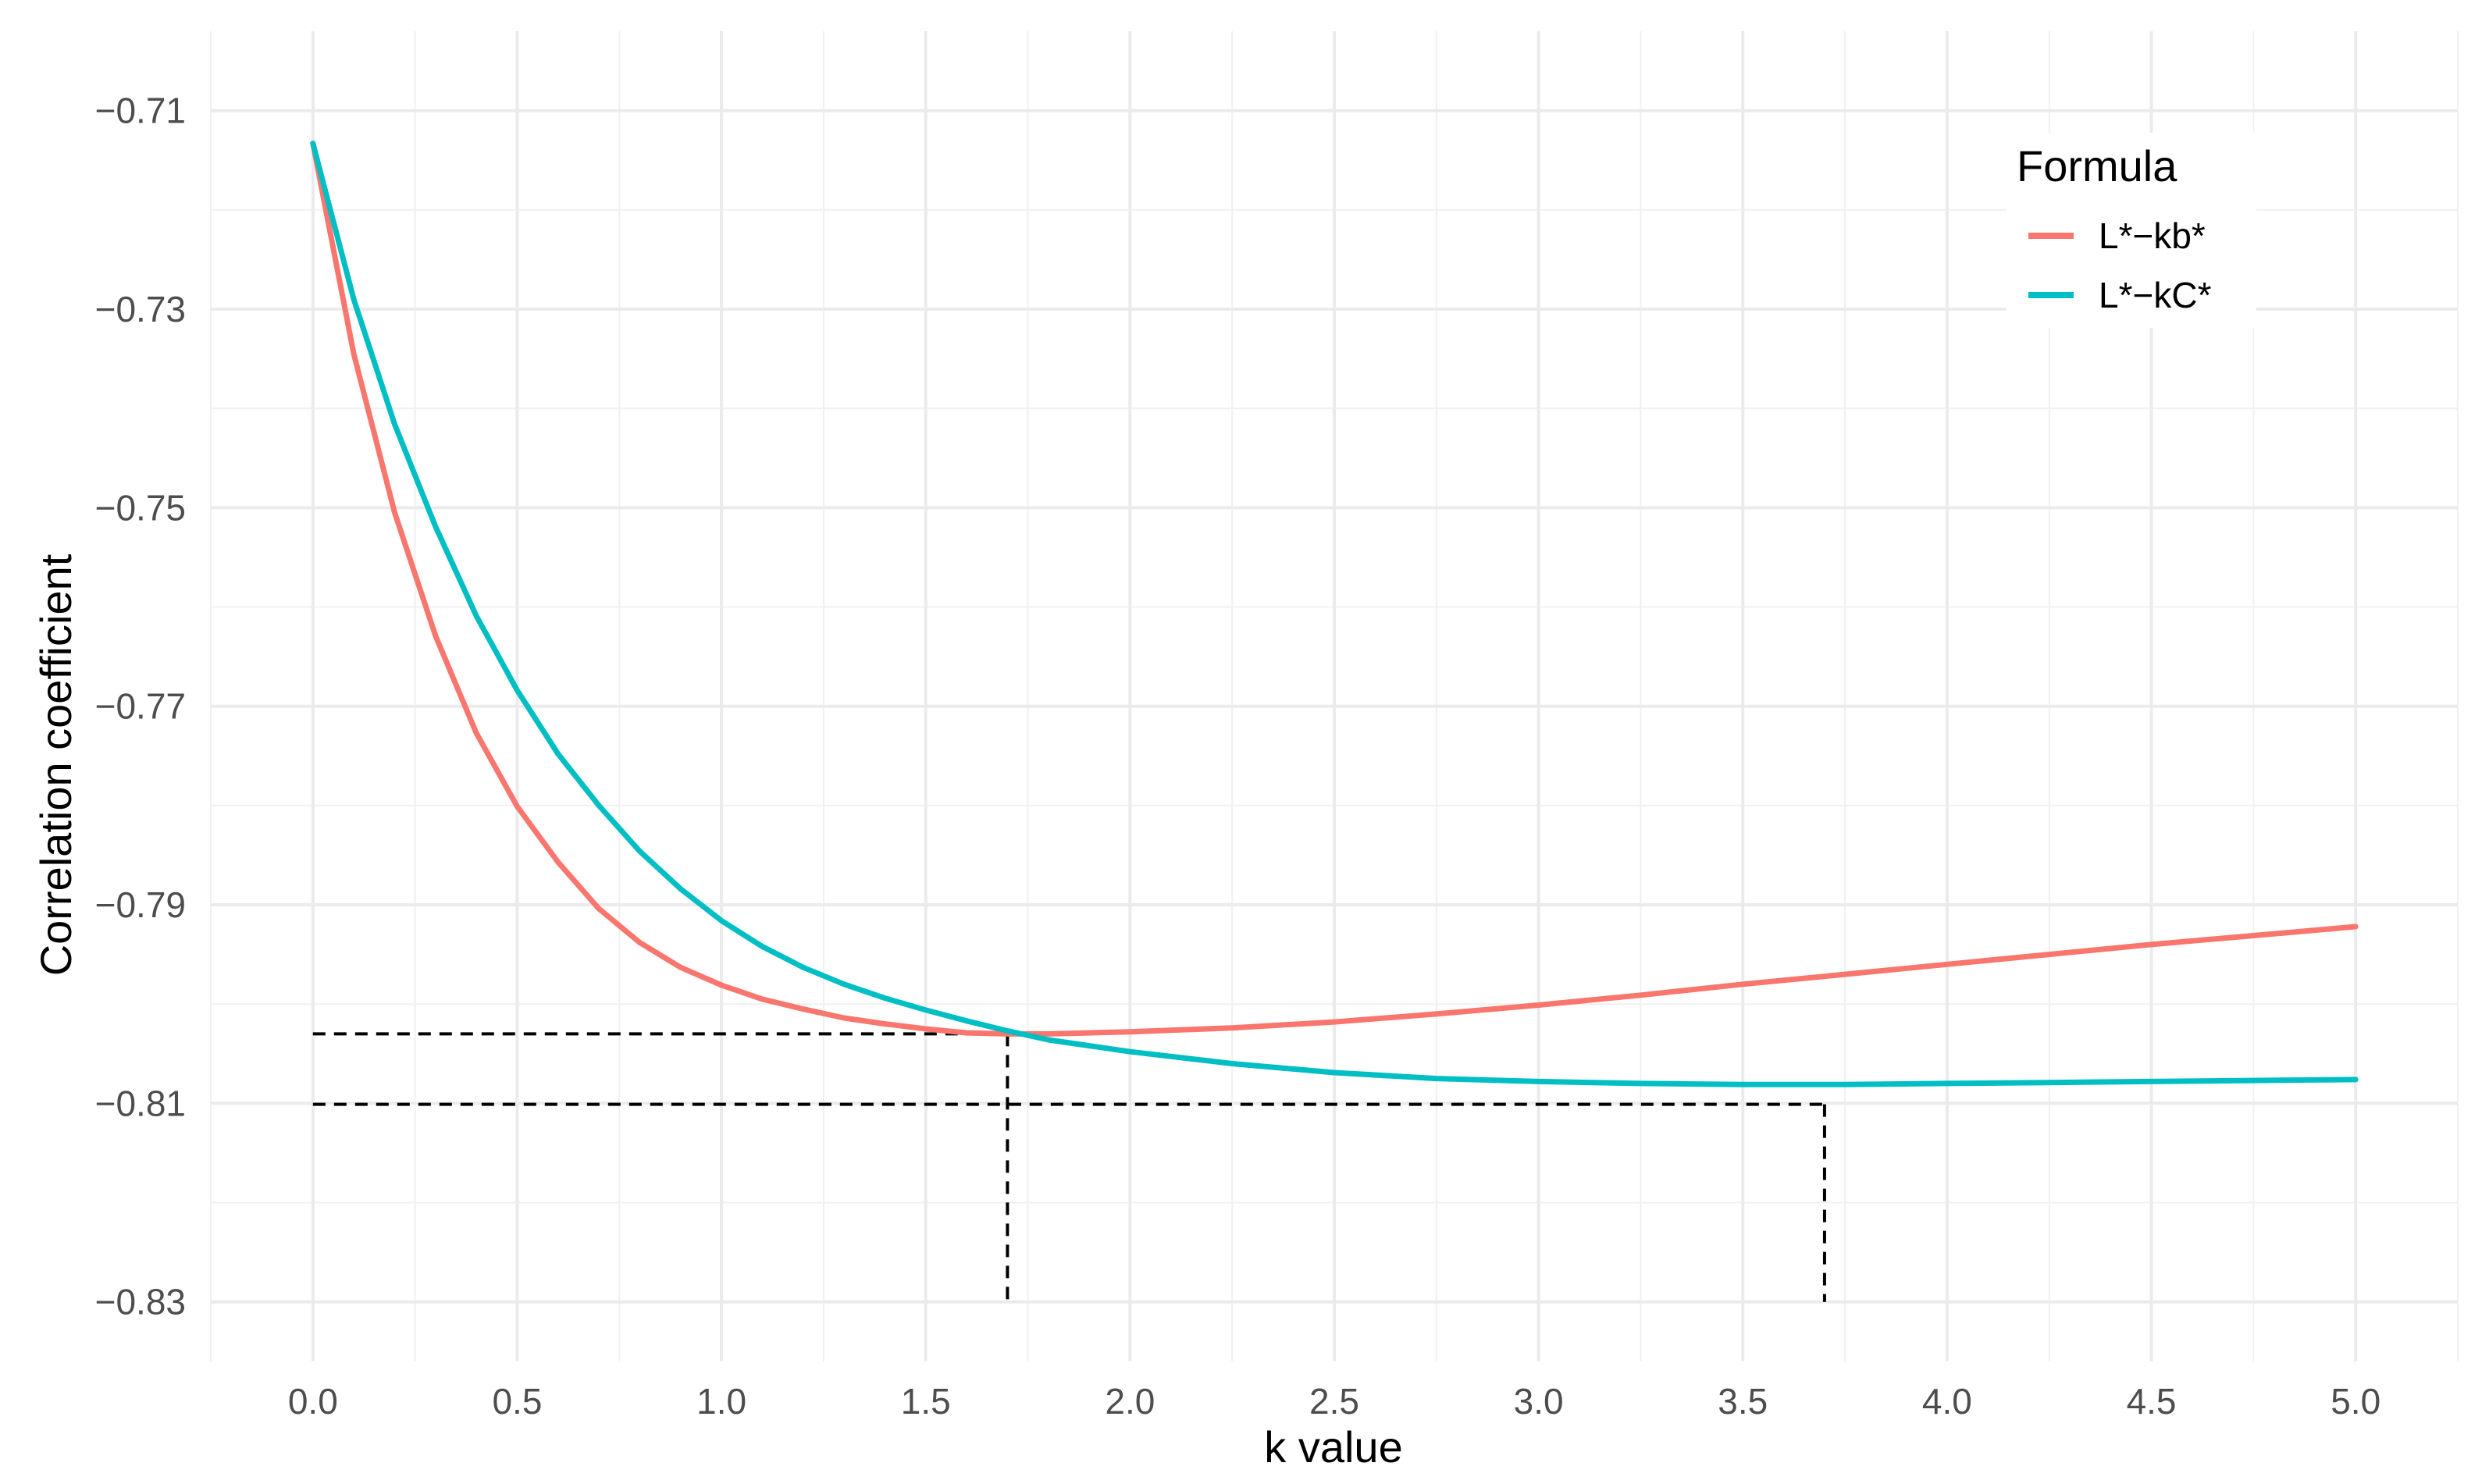 Image resolution: width=2489 pixels, height=1484 pixels. Describe the element at coordinates (926, 1401) in the screenshot. I see `x-tick-label: 1.5` at that location.